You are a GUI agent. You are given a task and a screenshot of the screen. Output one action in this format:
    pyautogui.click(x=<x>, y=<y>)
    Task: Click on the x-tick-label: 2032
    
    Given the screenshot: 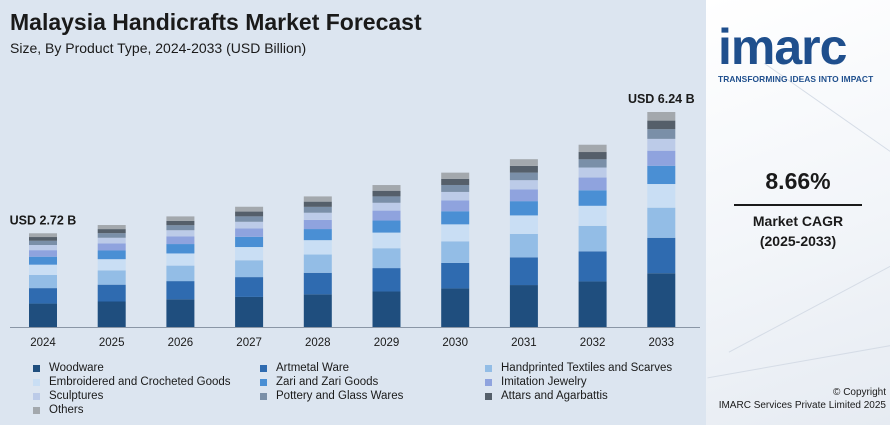 What is the action you would take?
    pyautogui.click(x=593, y=343)
    